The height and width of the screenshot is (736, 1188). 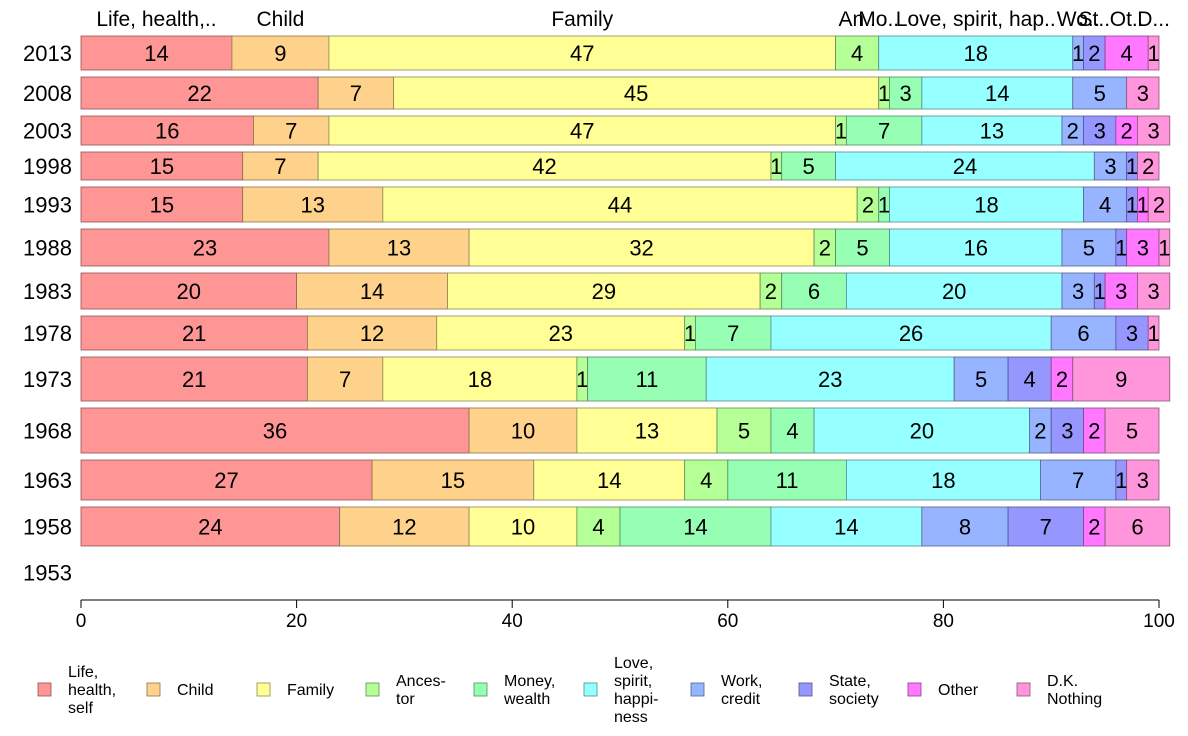 I want to click on data-label: 26, so click(x=911, y=333).